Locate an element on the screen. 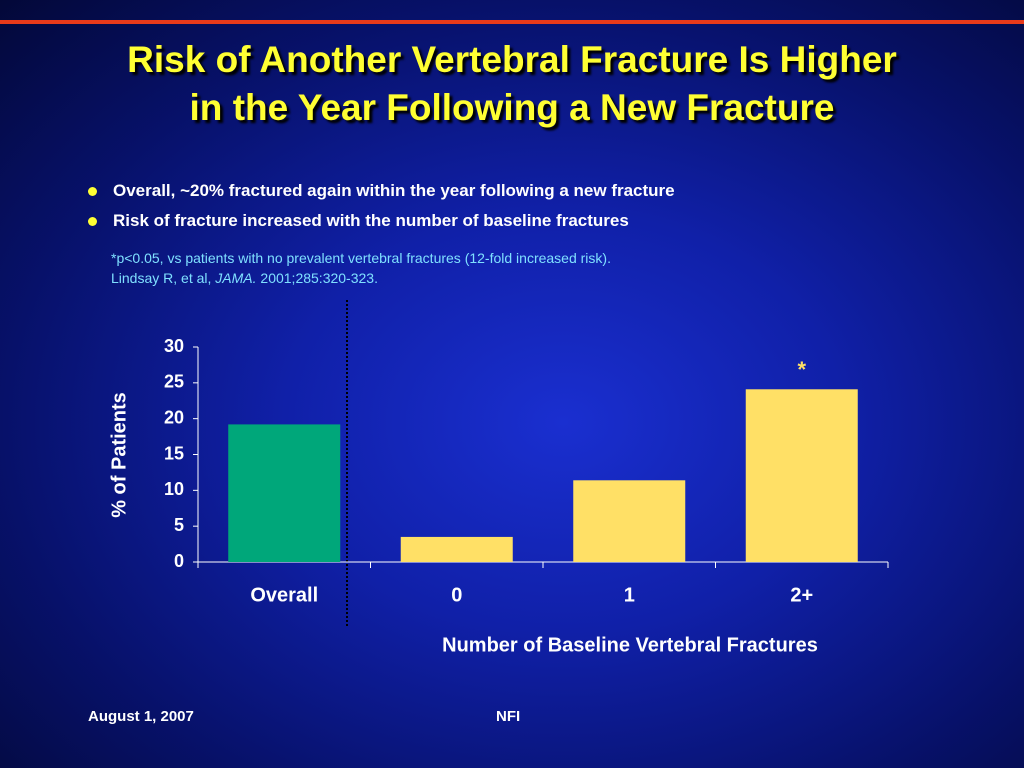  y-tick-label: 5 is located at coordinates (179, 525).